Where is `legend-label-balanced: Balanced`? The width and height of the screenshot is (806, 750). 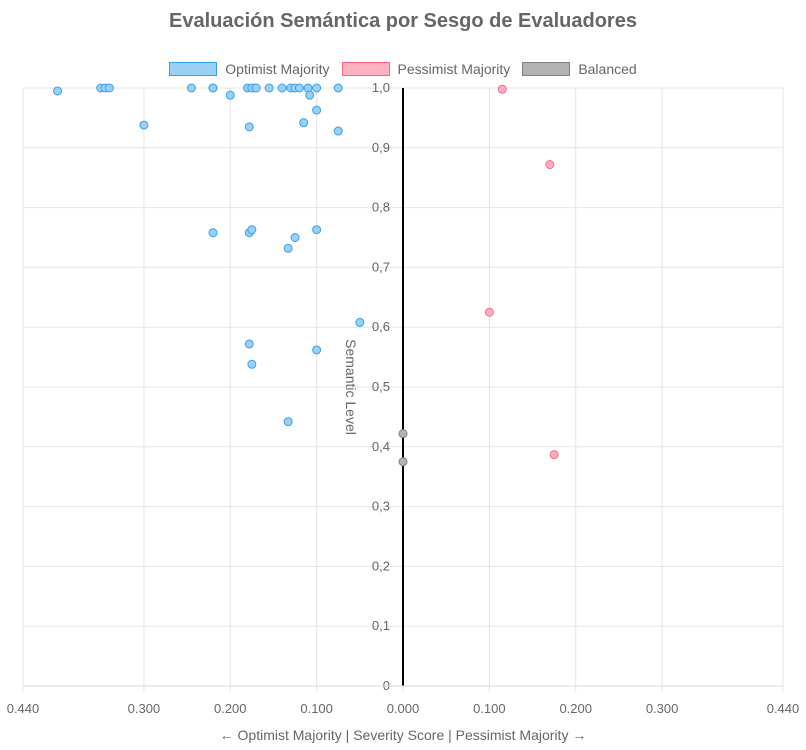
legend-label-balanced: Balanced is located at coordinates (607, 69).